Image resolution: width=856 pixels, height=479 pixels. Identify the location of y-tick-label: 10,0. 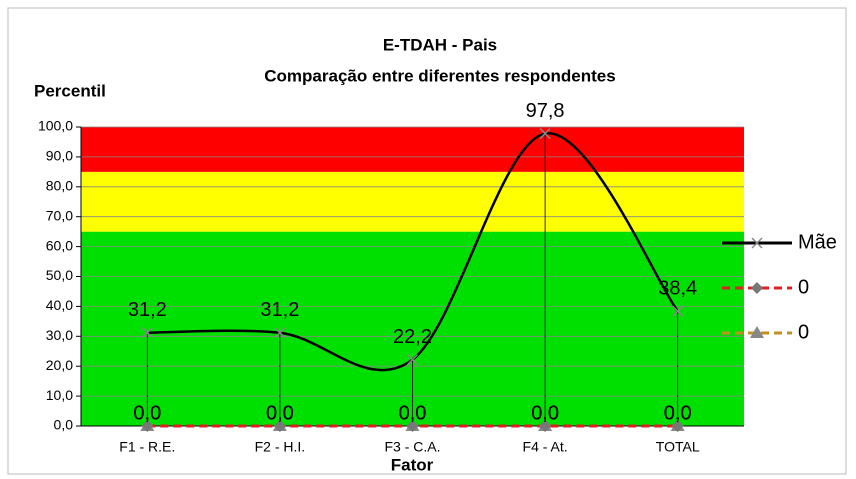
(59, 395).